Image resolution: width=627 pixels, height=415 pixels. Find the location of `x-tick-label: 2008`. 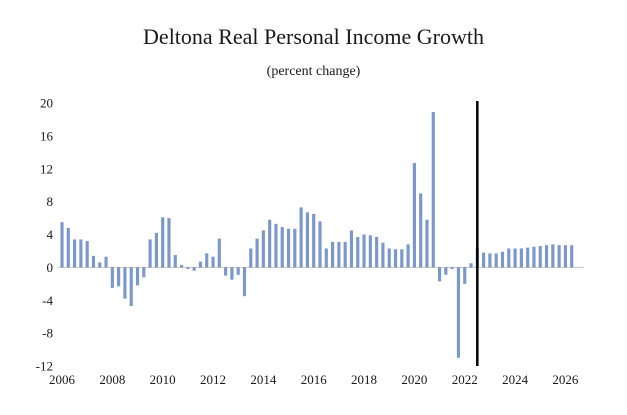

x-tick-label: 2008 is located at coordinates (112, 379).